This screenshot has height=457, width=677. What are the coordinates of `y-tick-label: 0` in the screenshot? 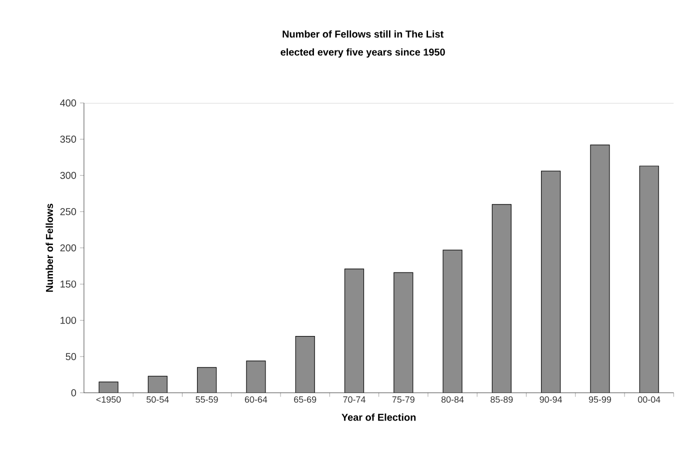 It's located at (73, 392).